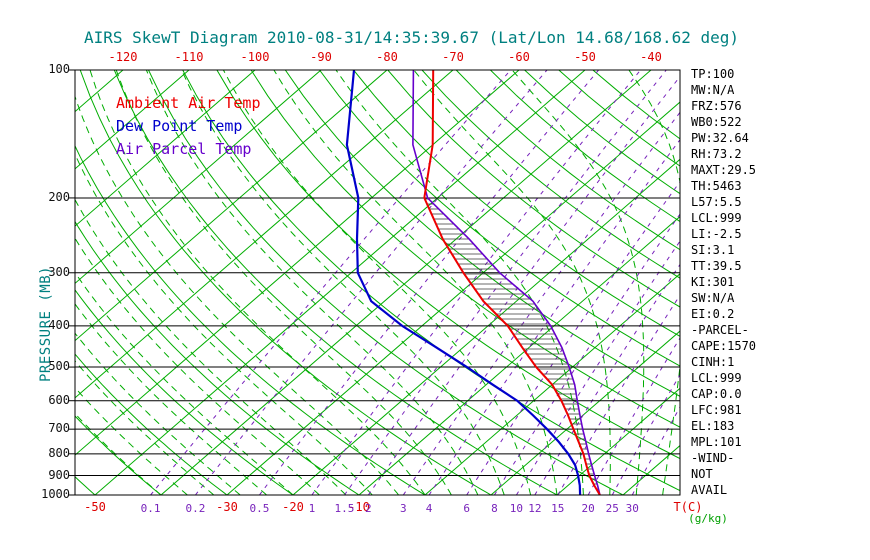 This screenshot has width=870, height=560. I want to click on stat-line: EI:0.2, so click(713, 314).